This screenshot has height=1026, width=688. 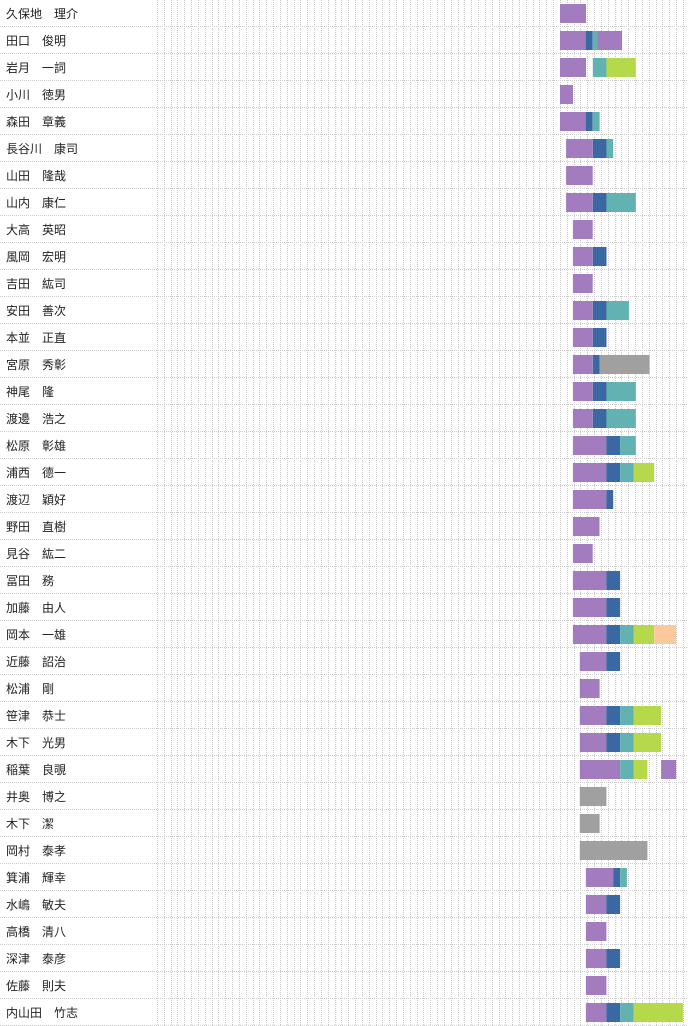 I want to click on row-name-label: 野田 直樹, so click(x=36, y=527).